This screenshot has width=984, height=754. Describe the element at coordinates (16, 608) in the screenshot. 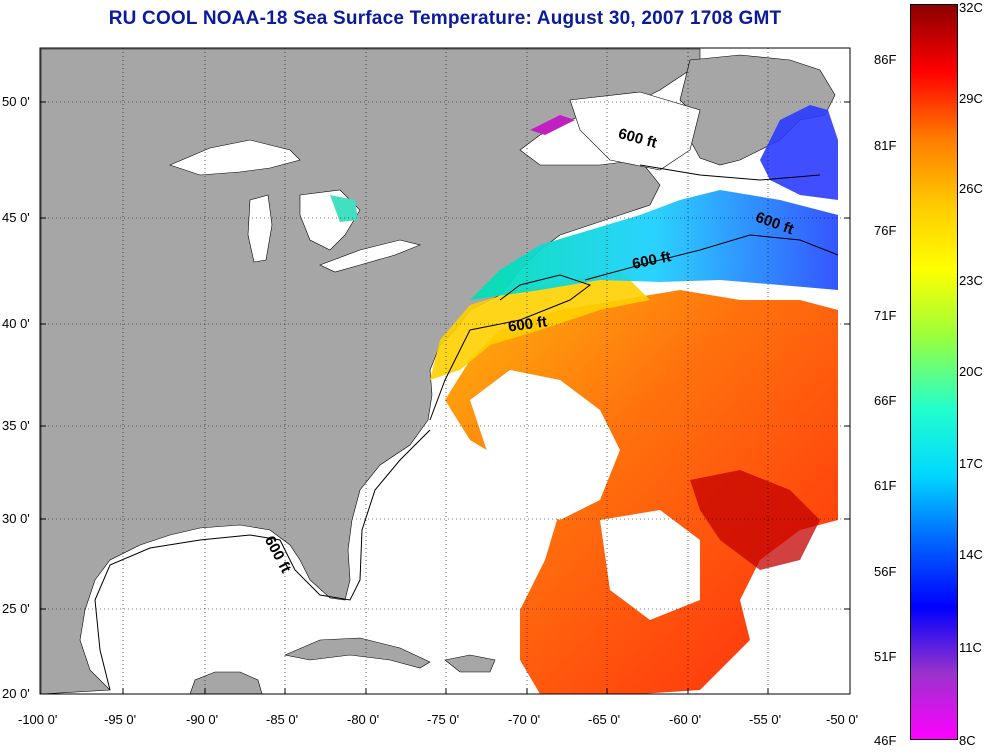

I see `lat-label: 25 0'` at that location.